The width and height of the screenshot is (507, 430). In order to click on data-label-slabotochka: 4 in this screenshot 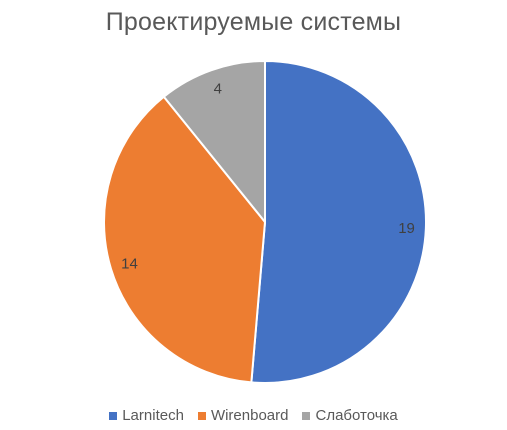, I will do `click(218, 88)`.